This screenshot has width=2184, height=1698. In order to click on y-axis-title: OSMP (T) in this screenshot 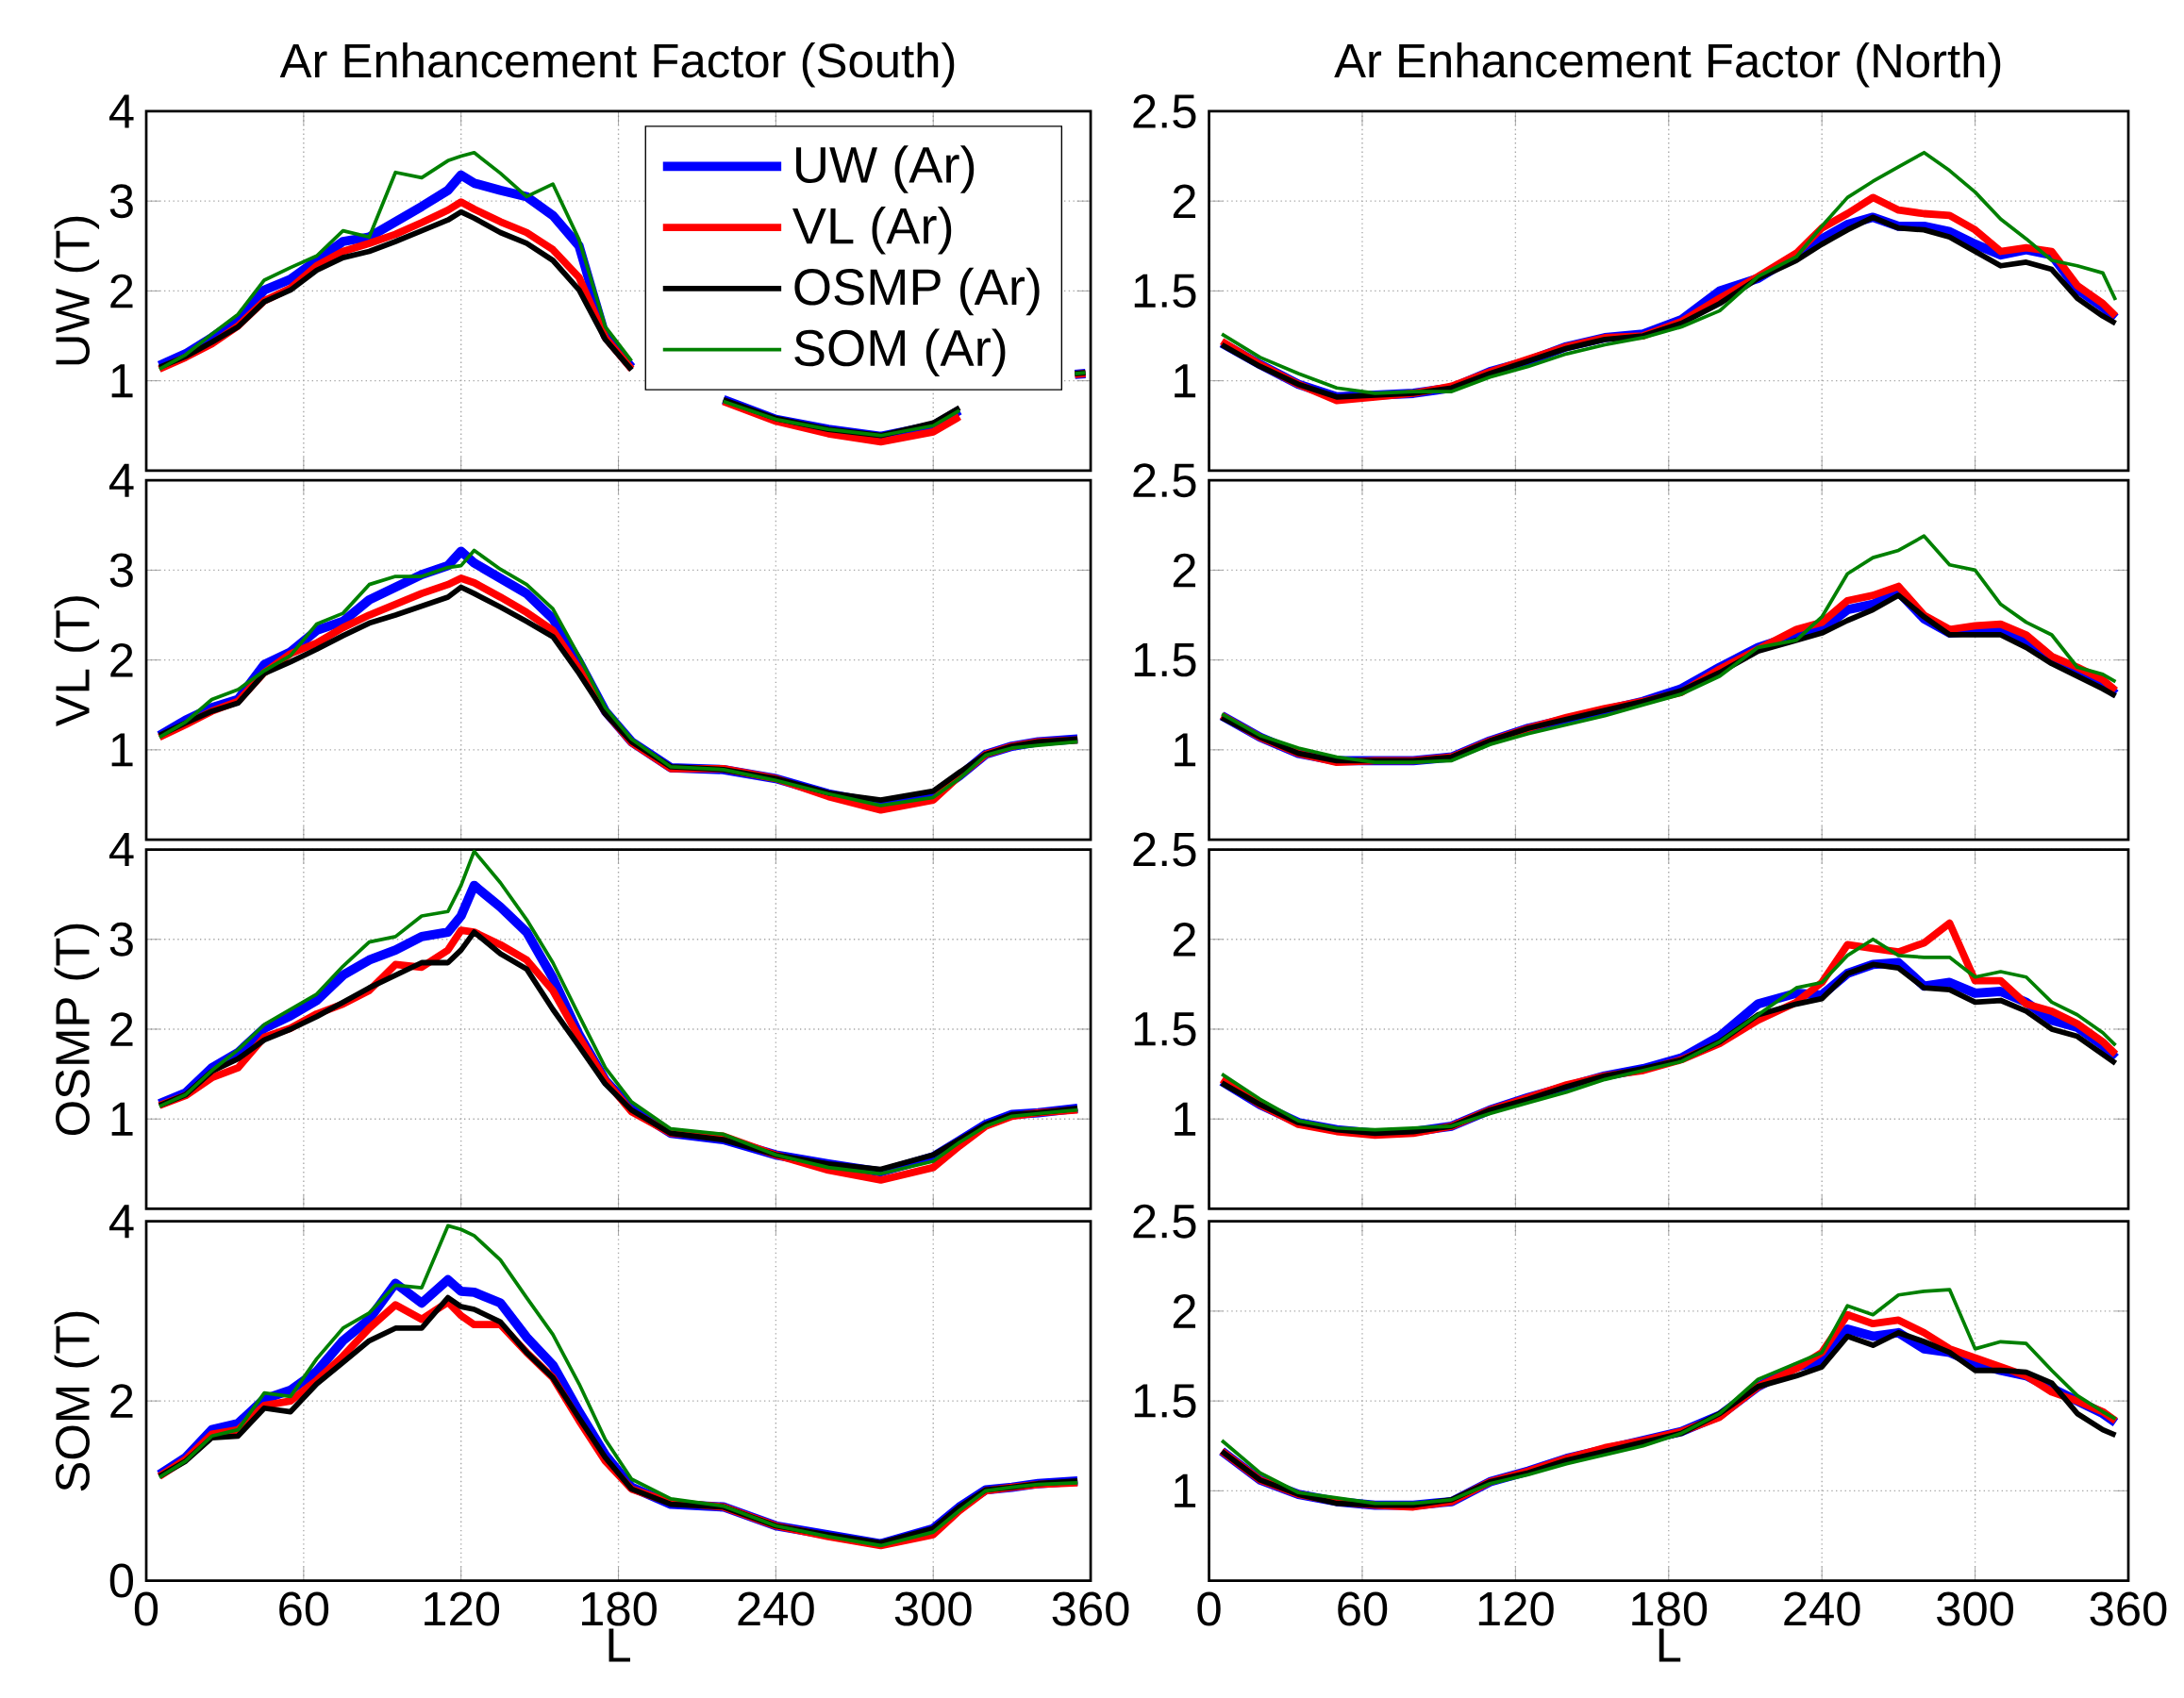, I will do `click(77, 1030)`.